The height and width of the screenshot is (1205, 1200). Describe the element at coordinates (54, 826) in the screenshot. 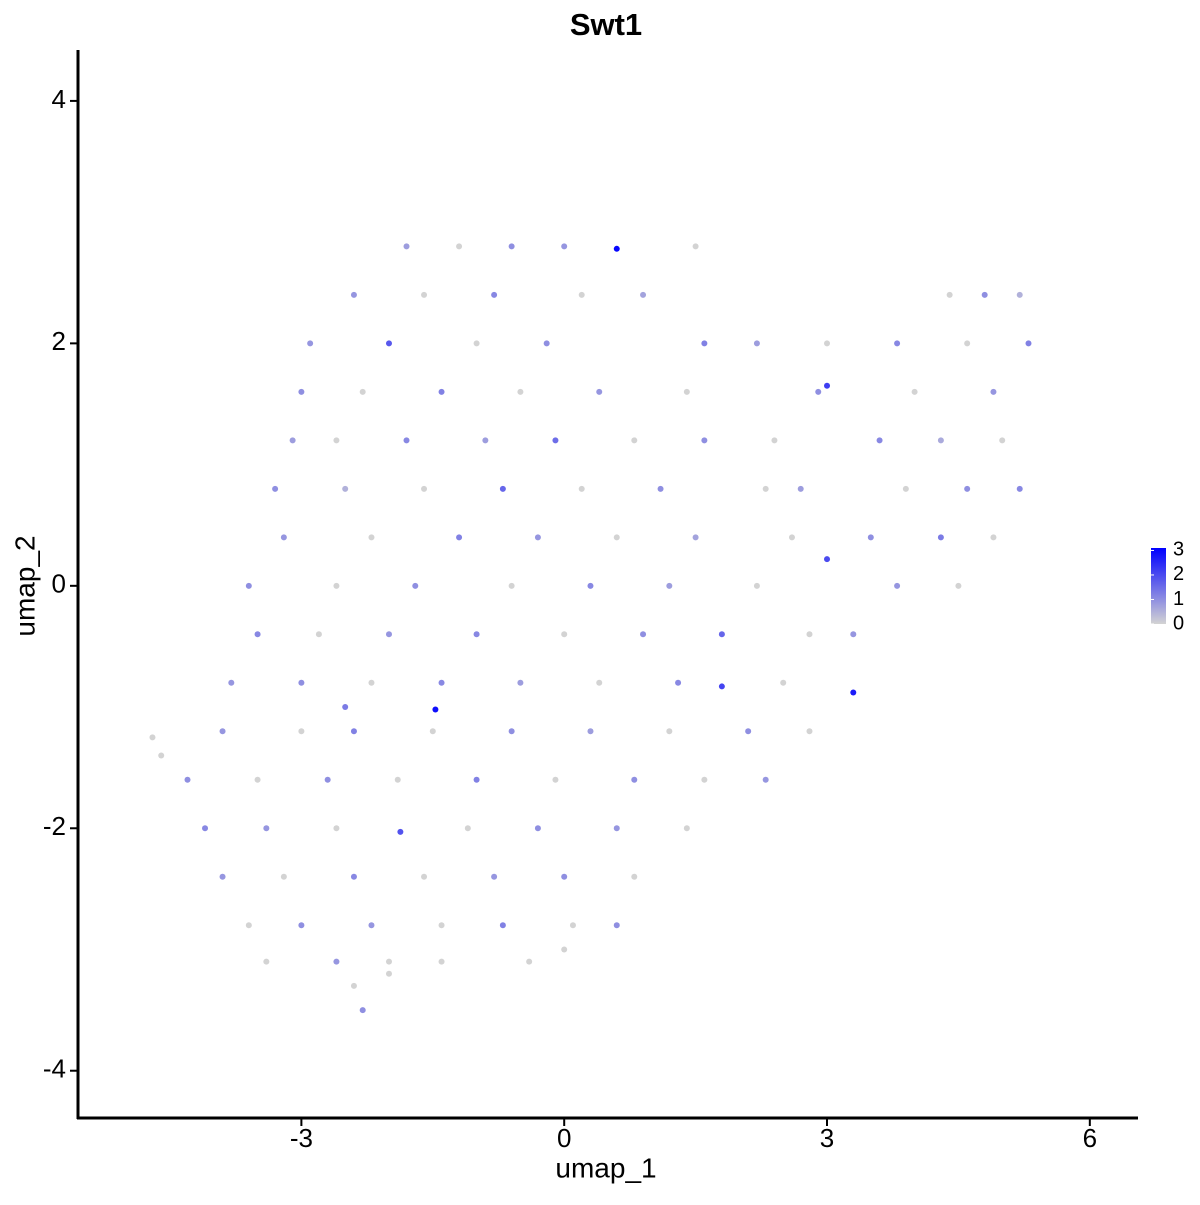

I see `y-tick-label: -2` at that location.